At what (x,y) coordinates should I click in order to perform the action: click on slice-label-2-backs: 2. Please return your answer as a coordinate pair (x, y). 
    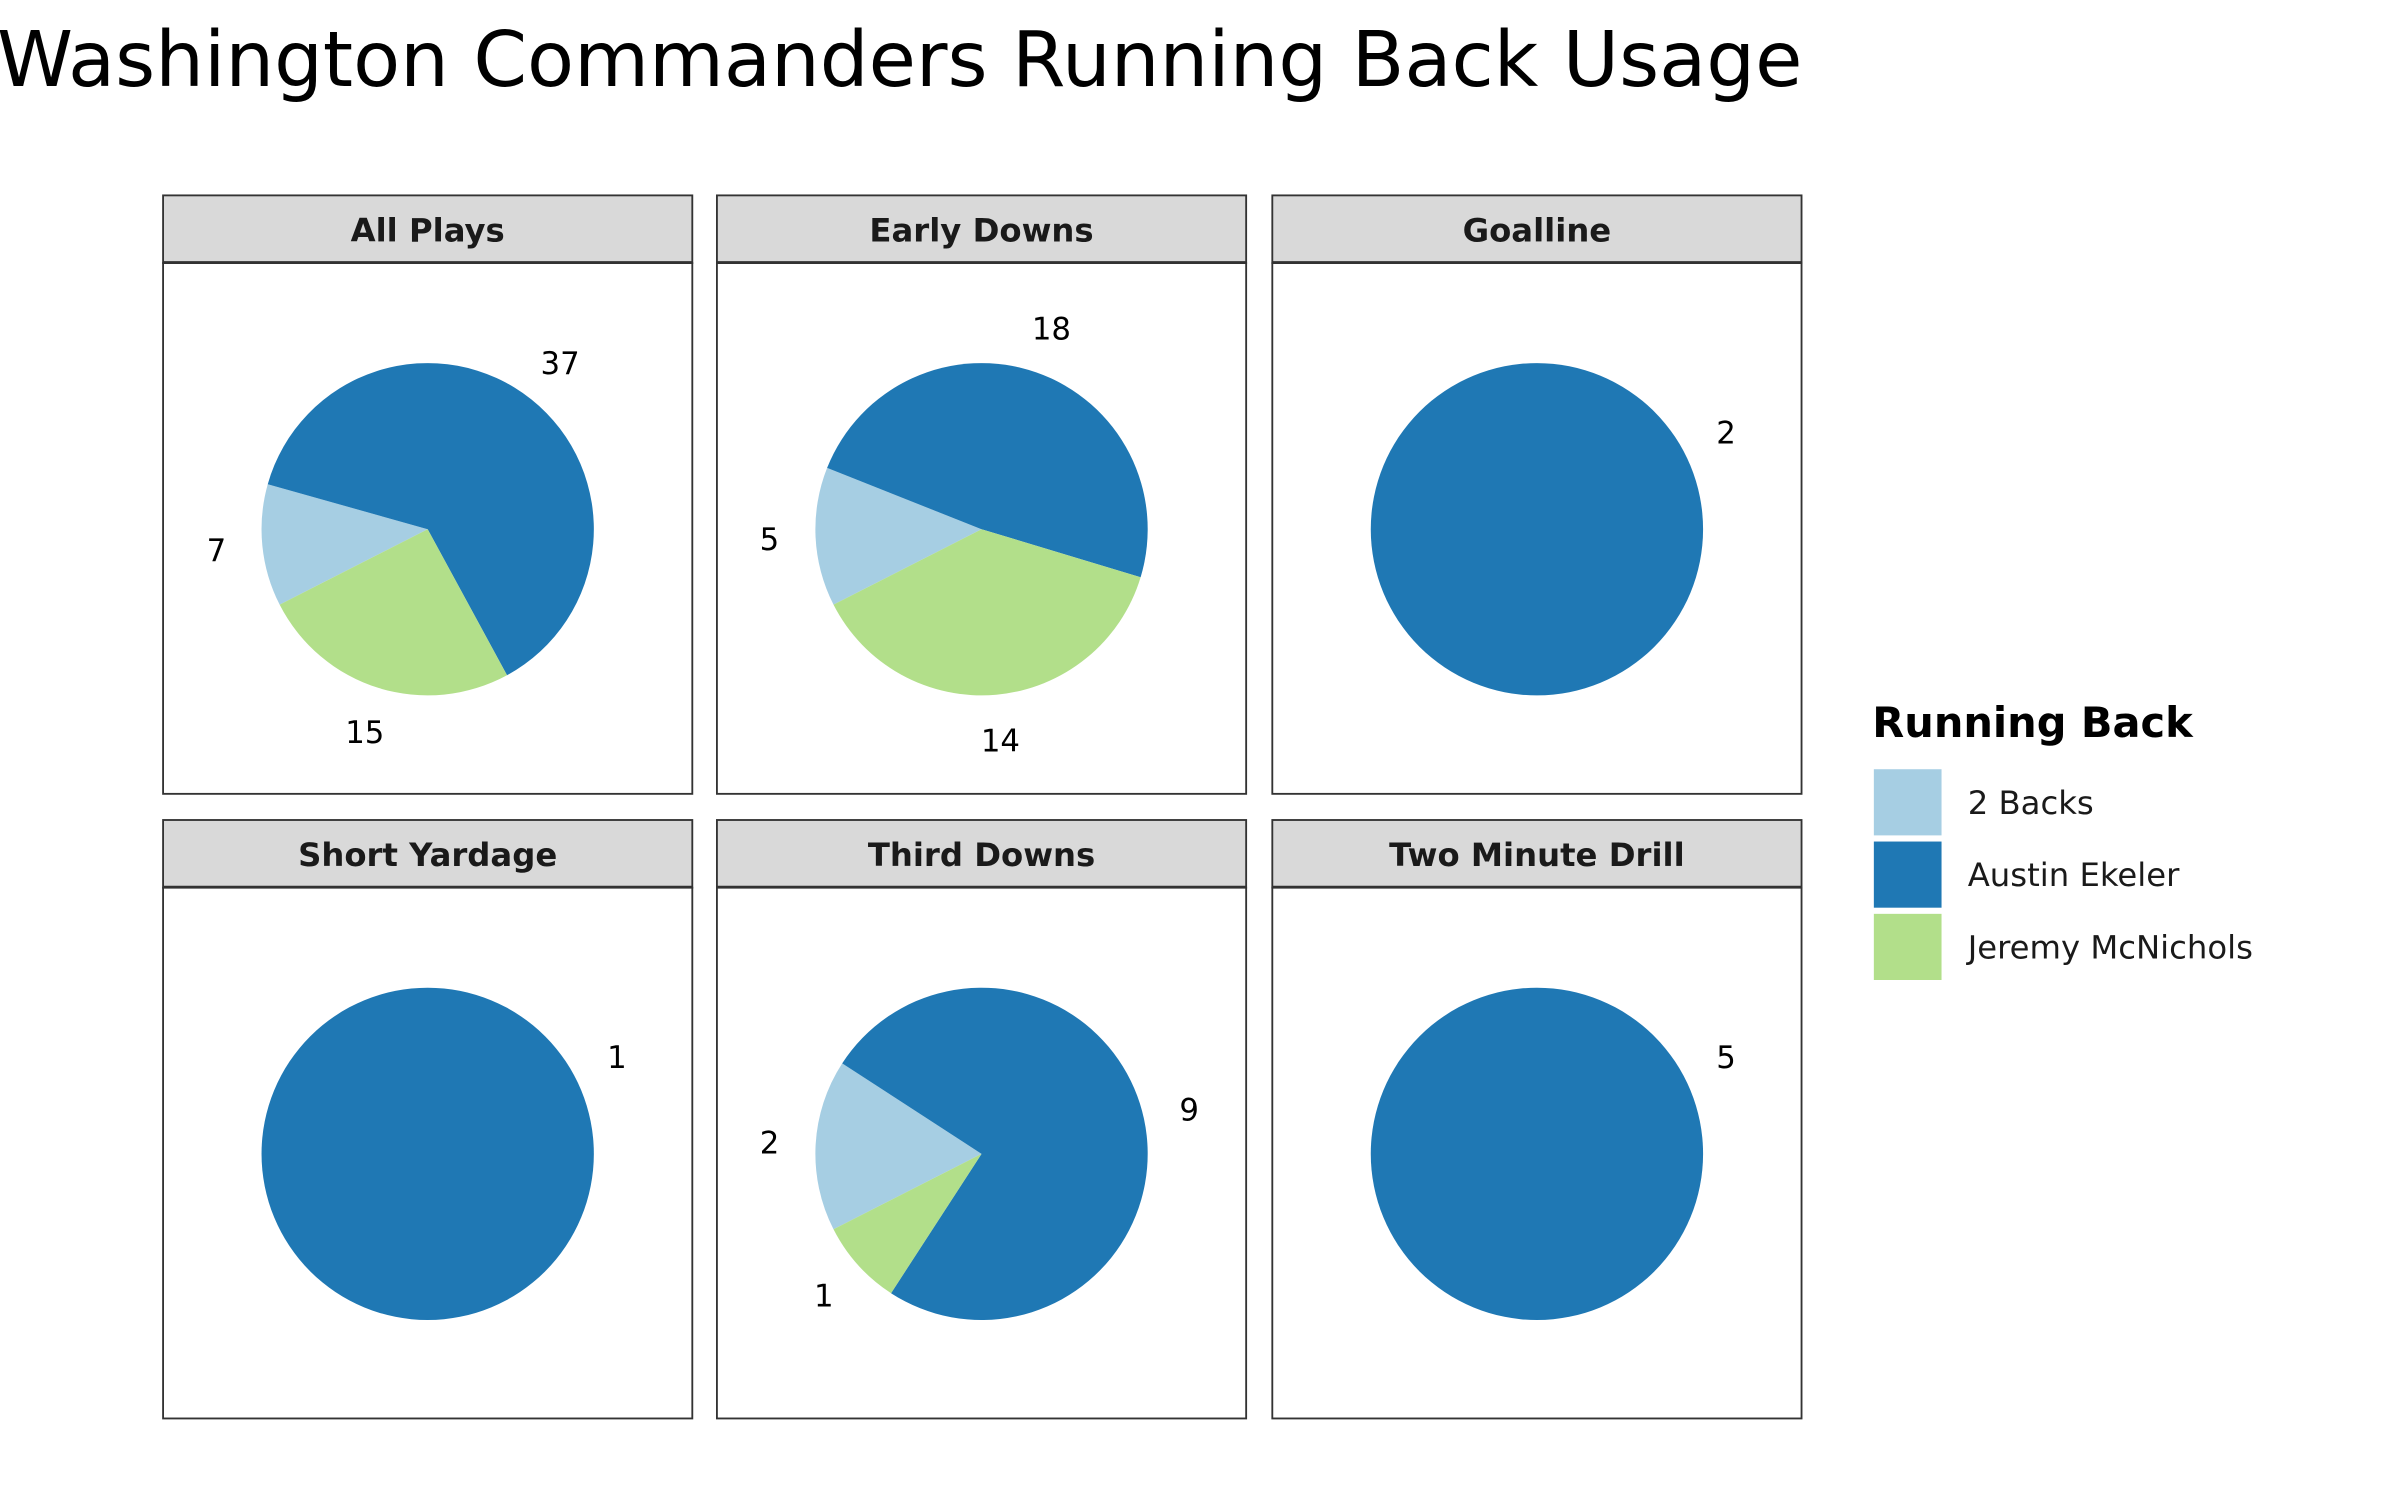
    Looking at the image, I should click on (770, 1144).